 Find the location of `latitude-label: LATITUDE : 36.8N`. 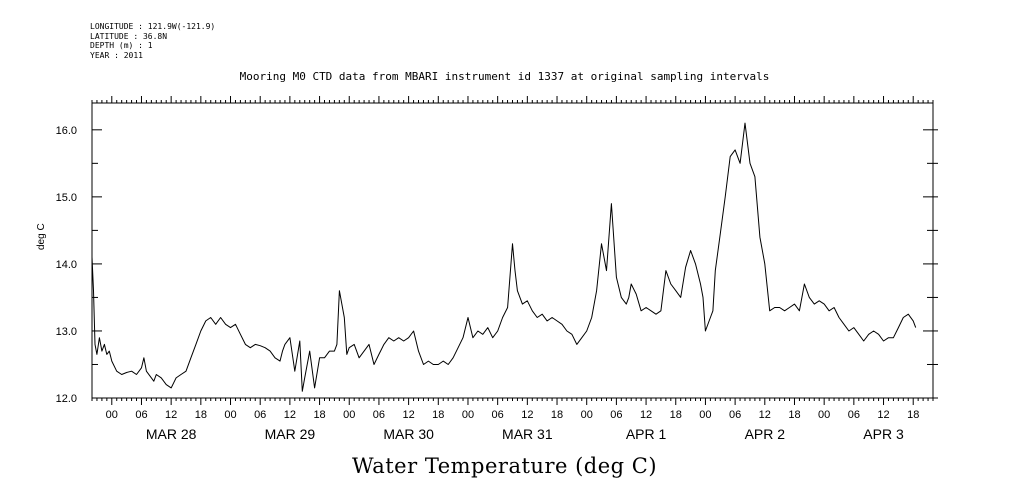

latitude-label: LATITUDE : 36.8N is located at coordinates (129, 36).